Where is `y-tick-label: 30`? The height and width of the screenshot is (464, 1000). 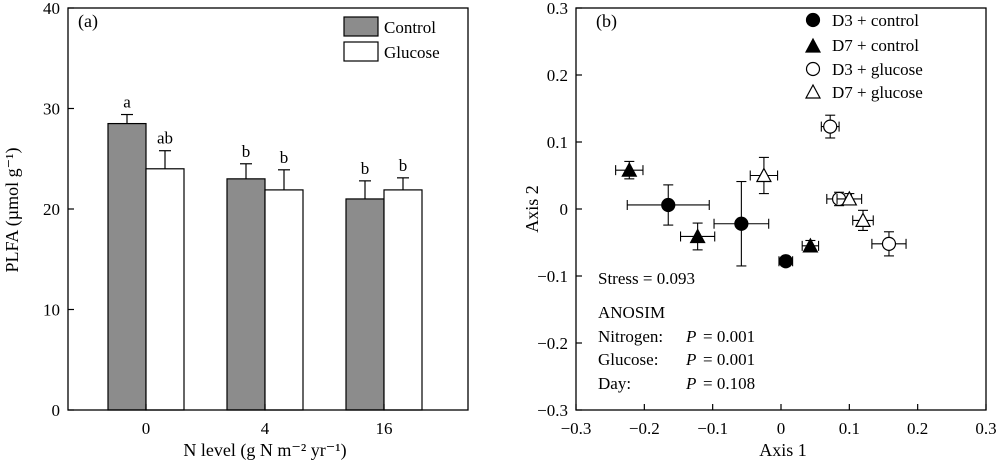
y-tick-label: 30 is located at coordinates (51, 109).